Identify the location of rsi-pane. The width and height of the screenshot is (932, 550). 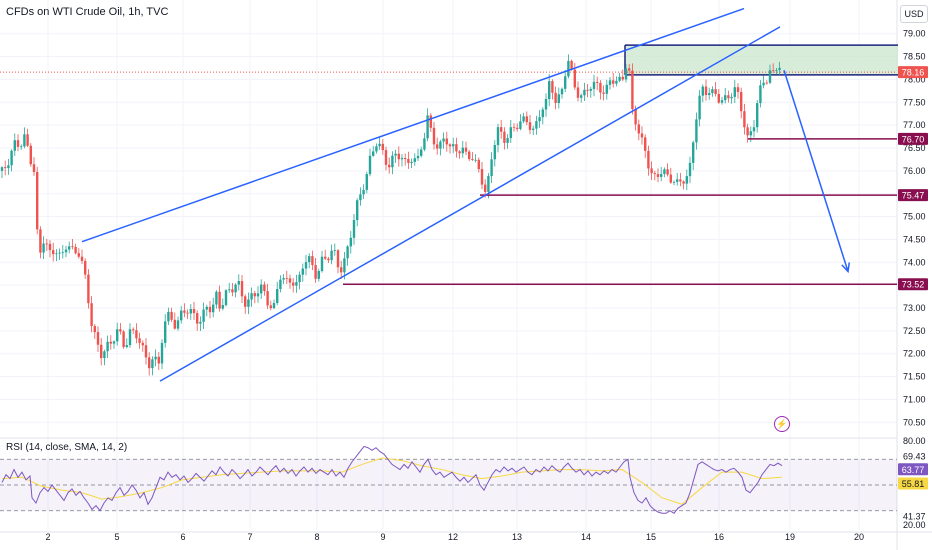
(448, 479).